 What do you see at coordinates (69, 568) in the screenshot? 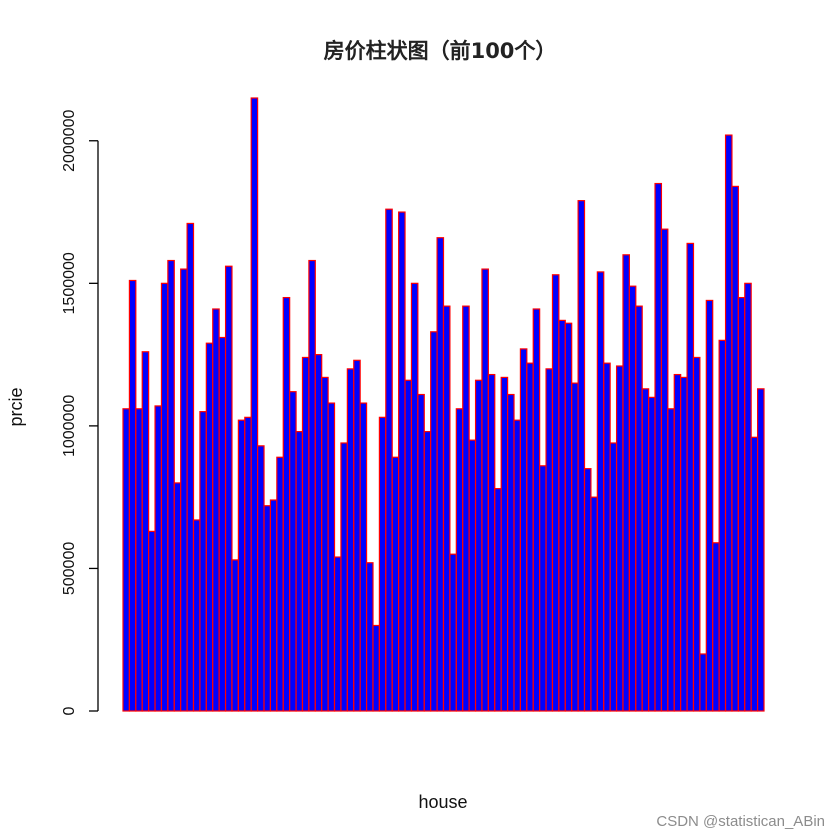
I see `y-tick-label: 500000` at bounding box center [69, 568].